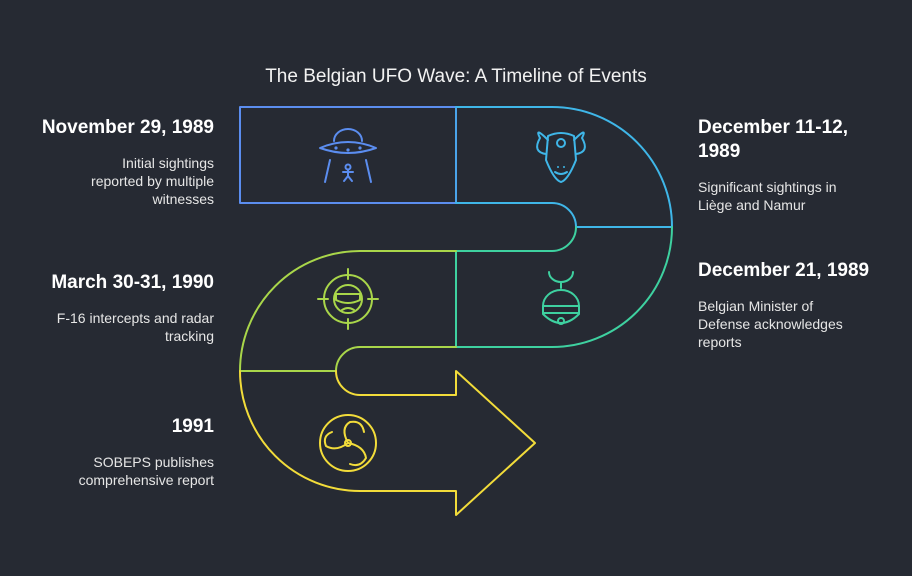  I want to click on pilot-target-icon, so click(348, 299).